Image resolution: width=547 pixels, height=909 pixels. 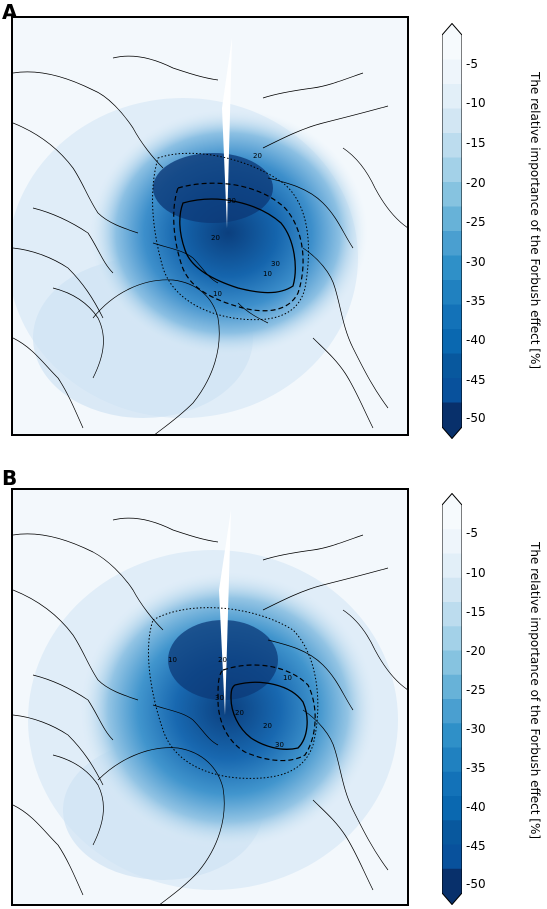 I want to click on colorbar-b, so click(x=452, y=699).